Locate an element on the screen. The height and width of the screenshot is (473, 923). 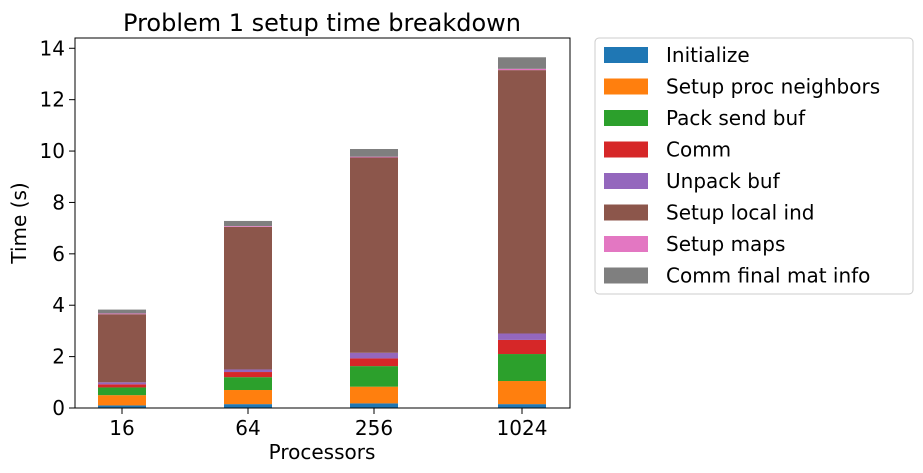
y-tick-label: 12 is located at coordinates (52, 100).